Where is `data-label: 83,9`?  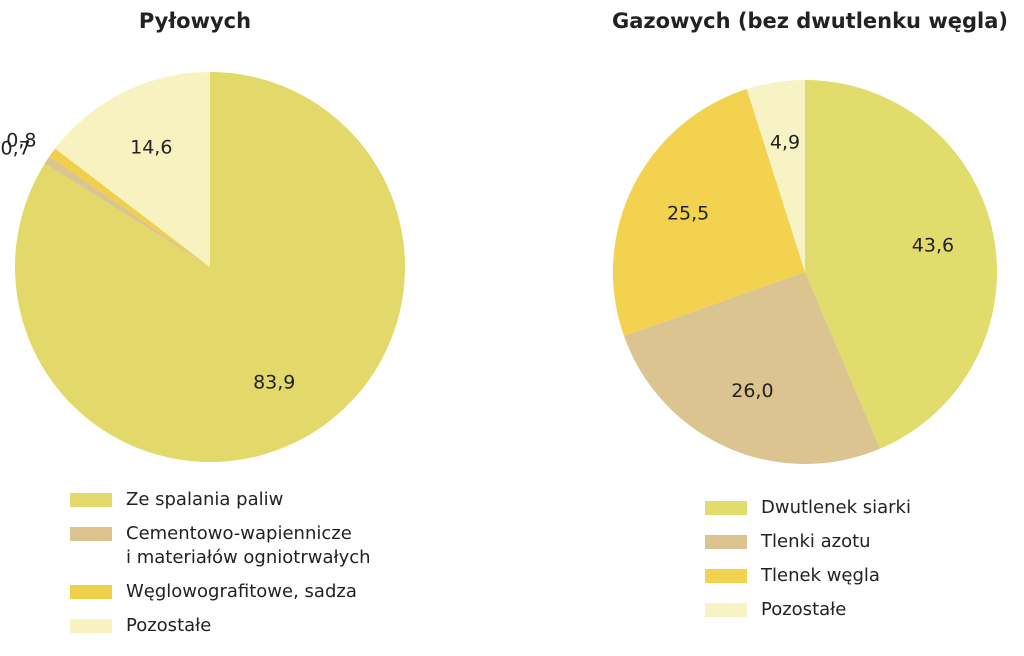
data-label: 83,9 is located at coordinates (274, 382).